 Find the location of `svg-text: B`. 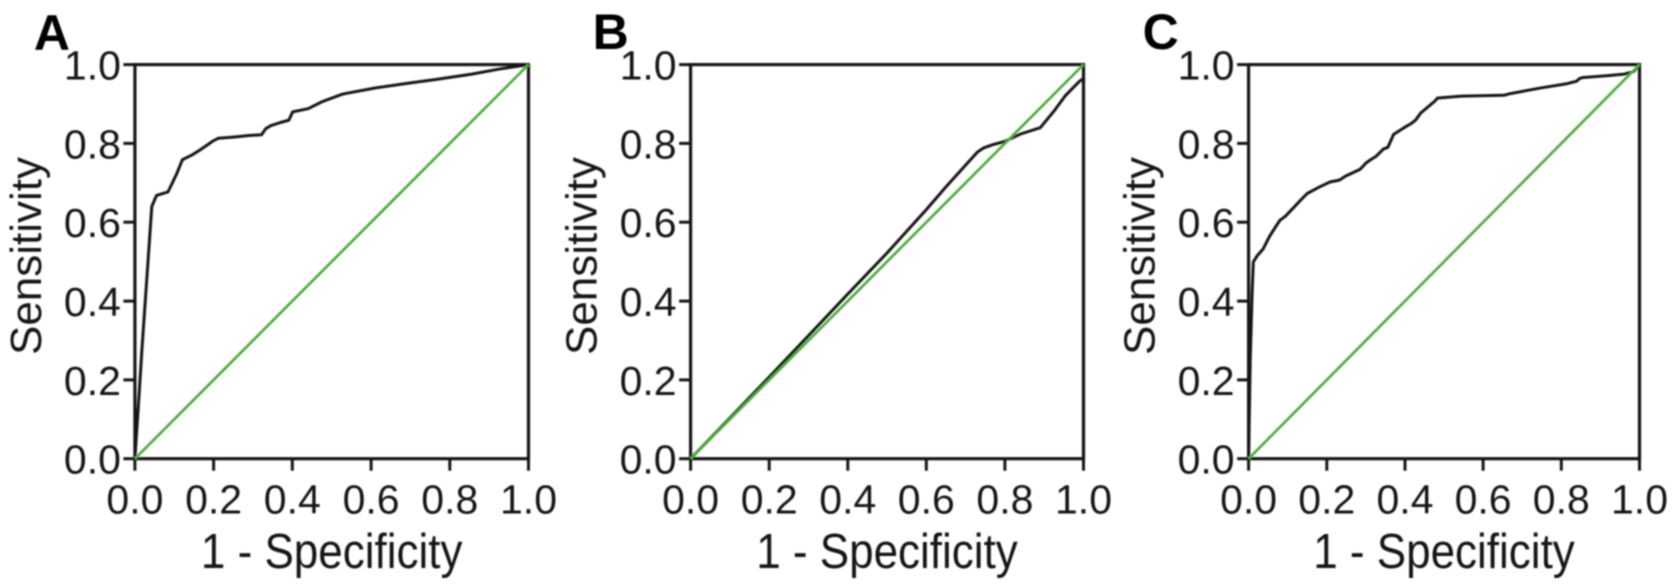

svg-text: B is located at coordinates (611, 32).